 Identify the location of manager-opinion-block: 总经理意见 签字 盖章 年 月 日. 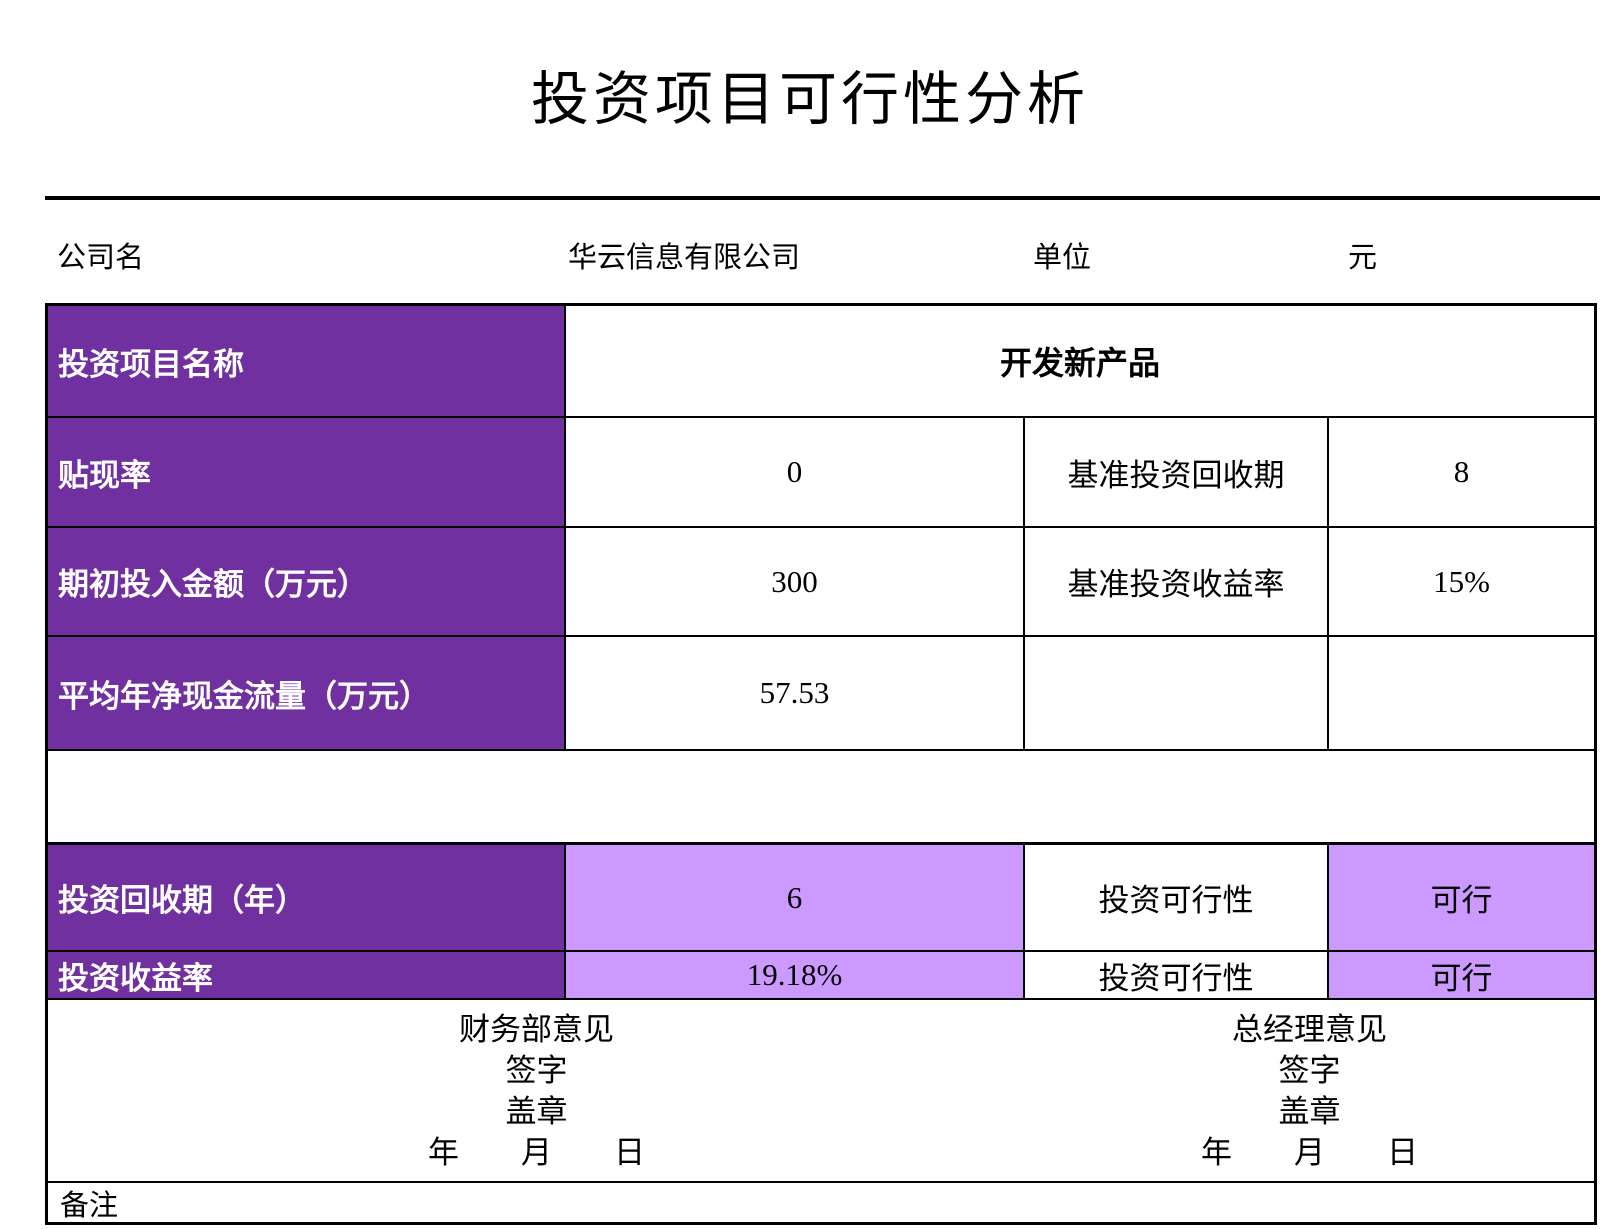
(1309, 1091).